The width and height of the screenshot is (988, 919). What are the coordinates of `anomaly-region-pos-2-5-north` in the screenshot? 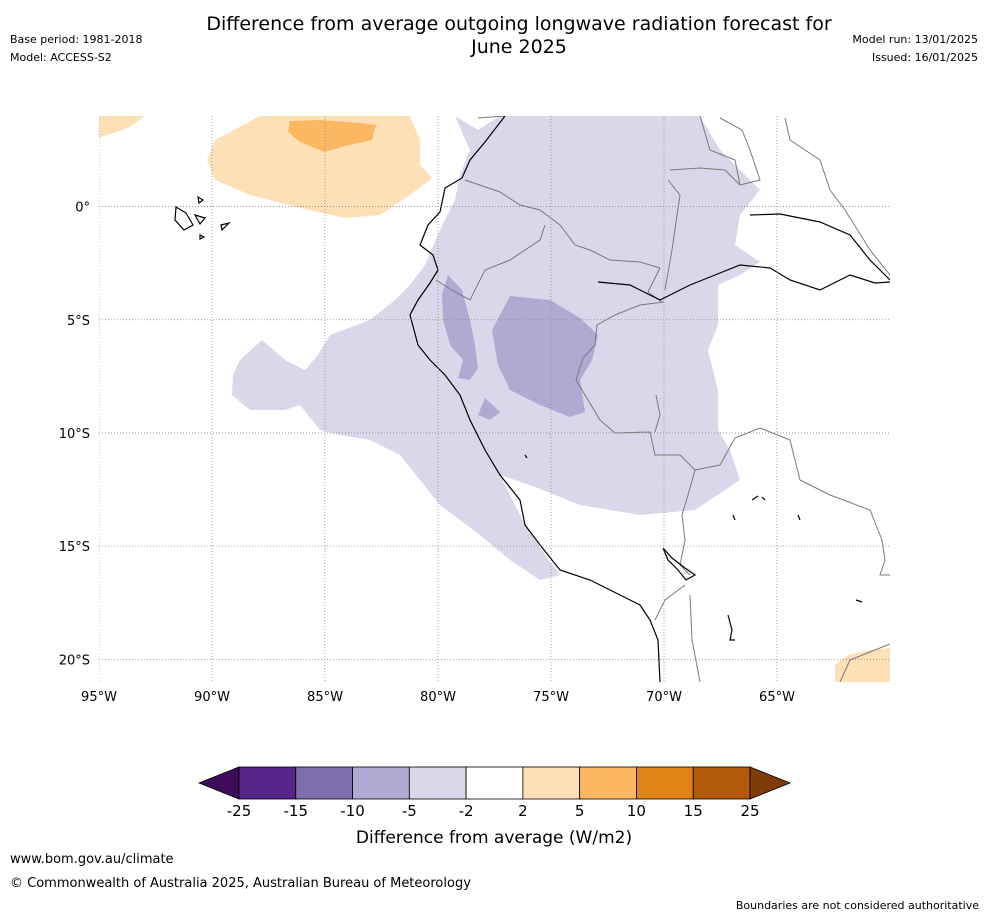 It's located at (319, 167).